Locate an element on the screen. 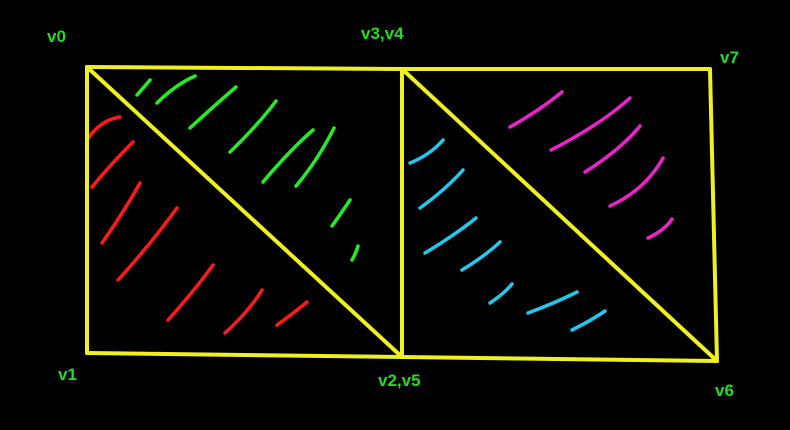 The image size is (790, 430). edge-v1-v2 is located at coordinates (244, 355).